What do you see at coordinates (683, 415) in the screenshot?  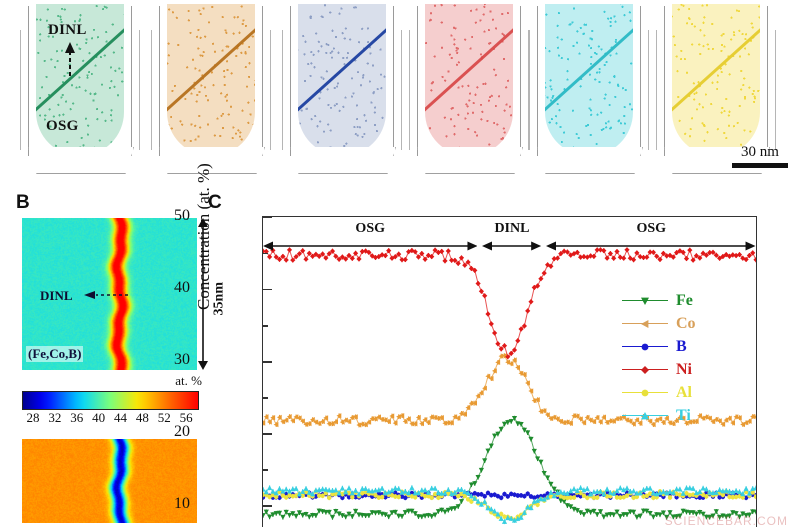 I see `legend-label-ti: Ti` at bounding box center [683, 415].